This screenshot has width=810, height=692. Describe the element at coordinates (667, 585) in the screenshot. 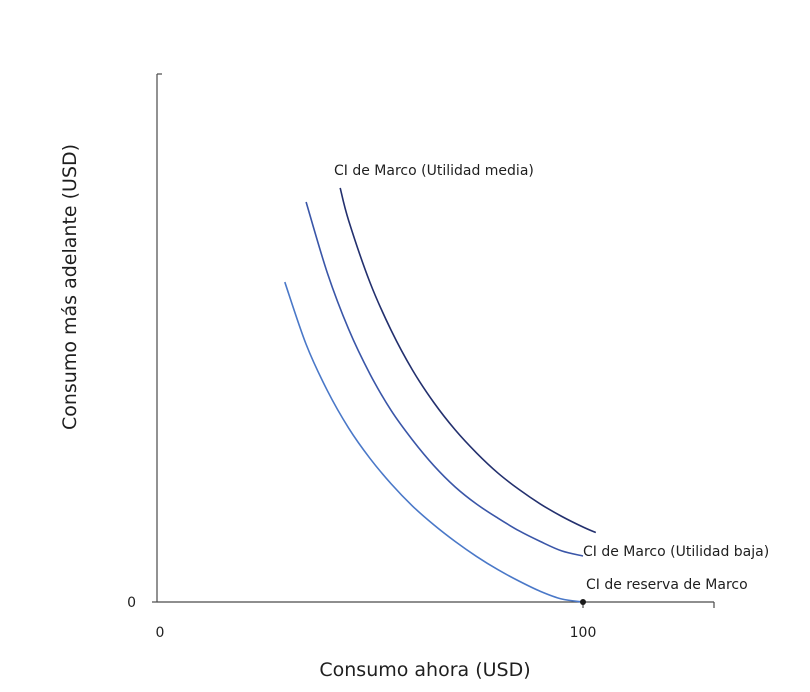

I see `curve-label-reserva: CI de reserva de Marco` at that location.